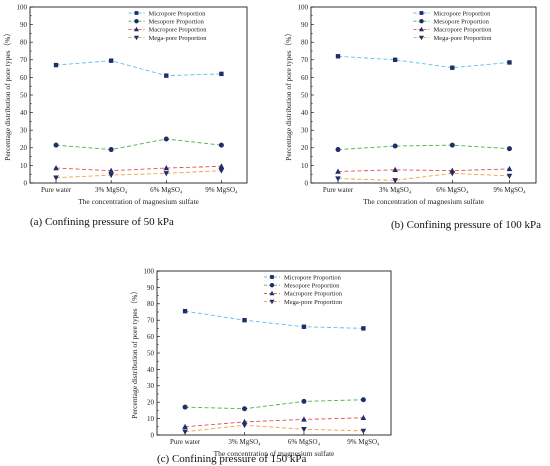 This screenshot has height=466, width=550. Describe the element at coordinates (102, 222) in the screenshot. I see `figure-caption: (a) Confining pressure of 50 kPa` at that location.